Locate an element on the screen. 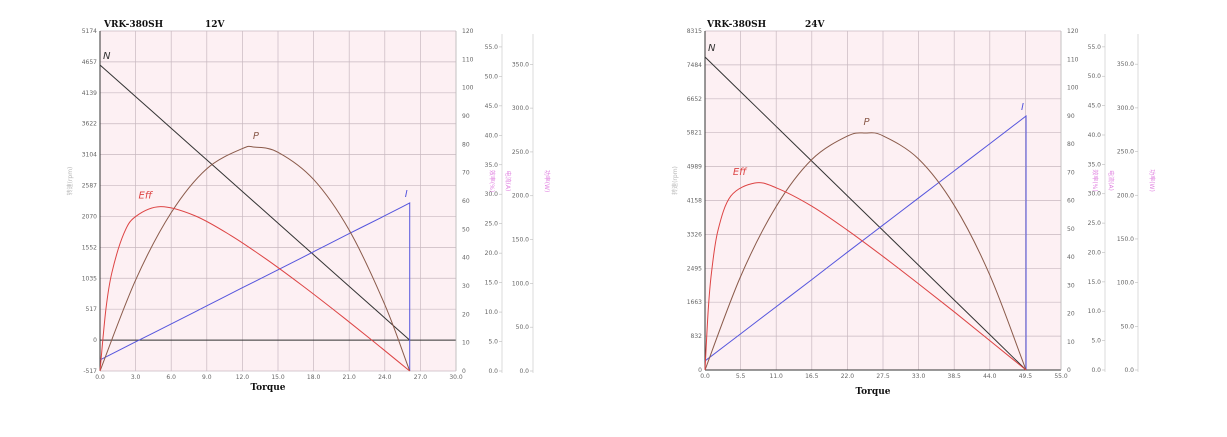 This screenshot has width=1227, height=437. left-y-tick-label: 3622 is located at coordinates (89, 124).